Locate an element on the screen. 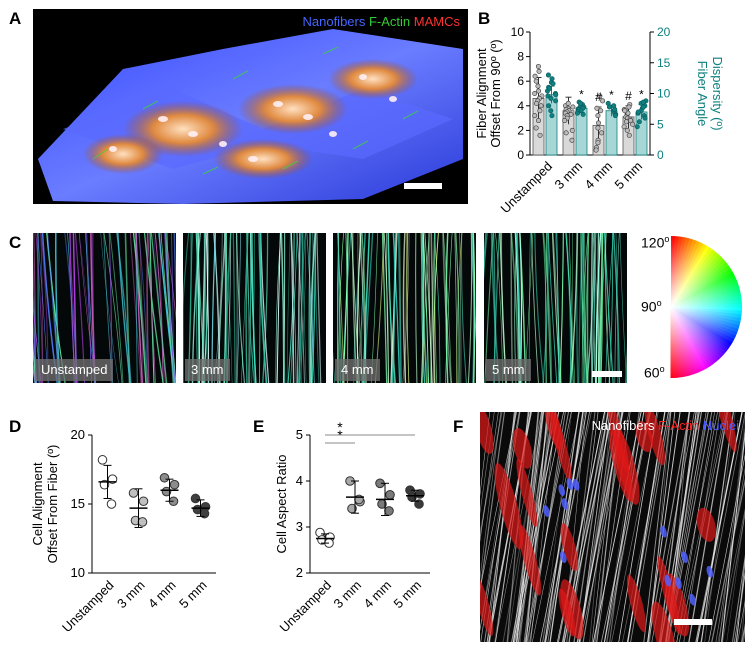 This screenshot has height=648, width=752. scale-bar is located at coordinates (423, 186).